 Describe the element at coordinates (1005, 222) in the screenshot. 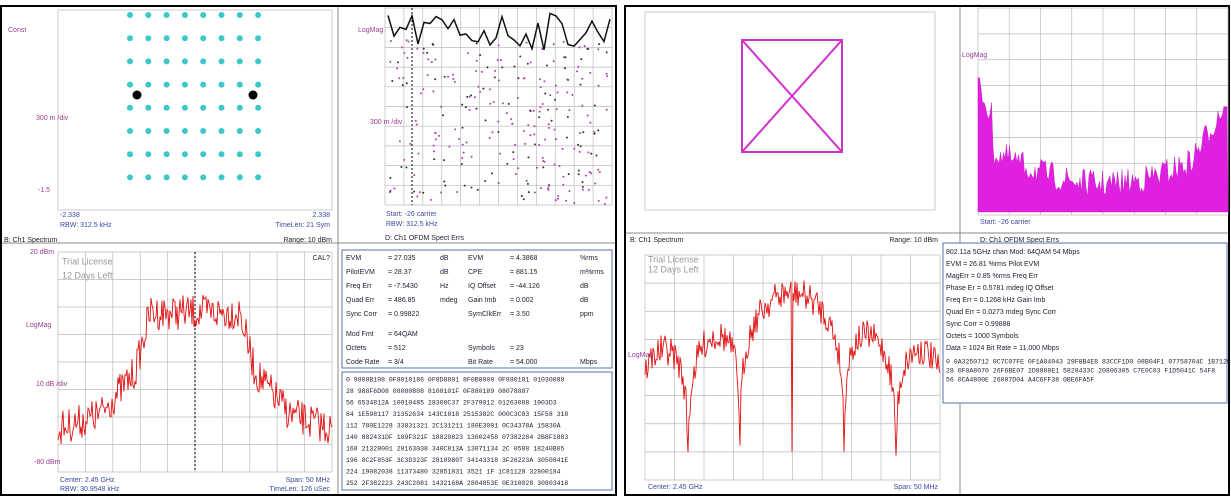

I see `label: Start: -26 carrier` at that location.